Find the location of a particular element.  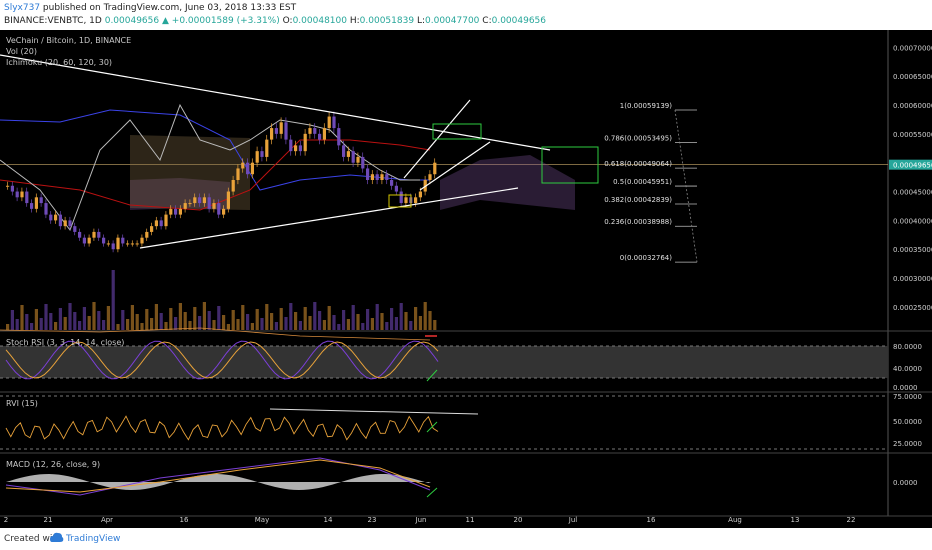

main-pane-title: VeChain / Bitcoin, 1D, BINANCE is located at coordinates (69, 40).